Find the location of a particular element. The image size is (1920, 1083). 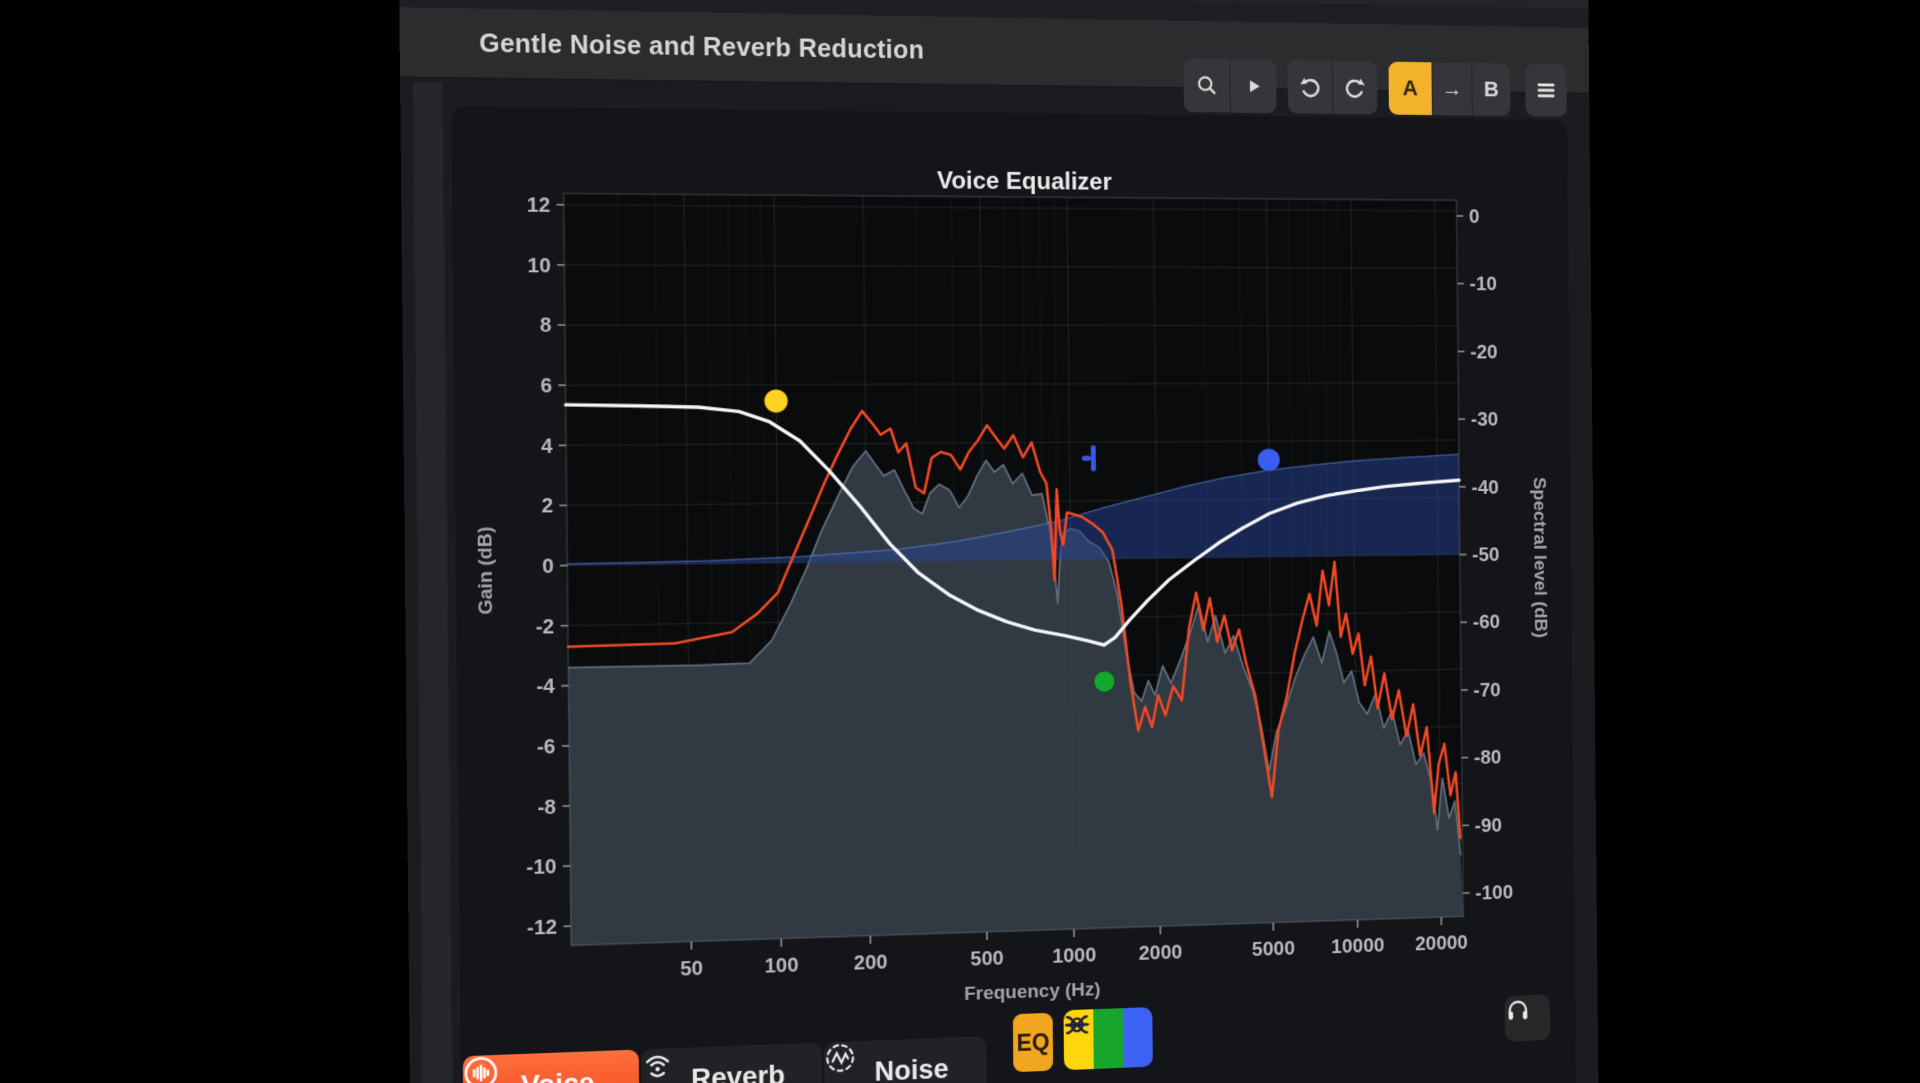

y-left-tick-label: 8 is located at coordinates (546, 326).